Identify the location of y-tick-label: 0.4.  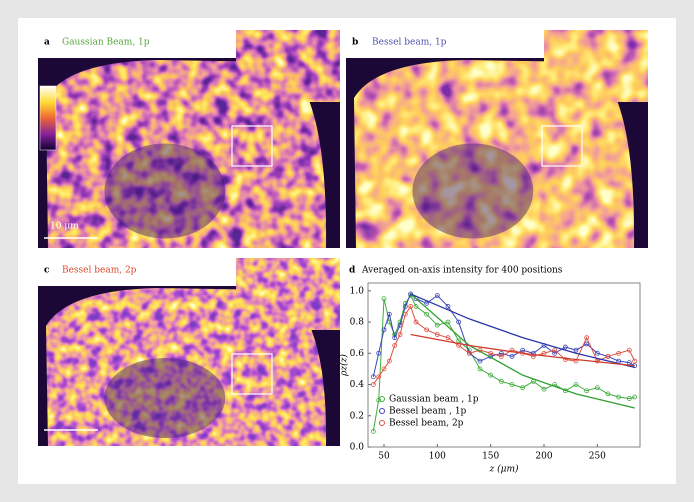
(357, 385).